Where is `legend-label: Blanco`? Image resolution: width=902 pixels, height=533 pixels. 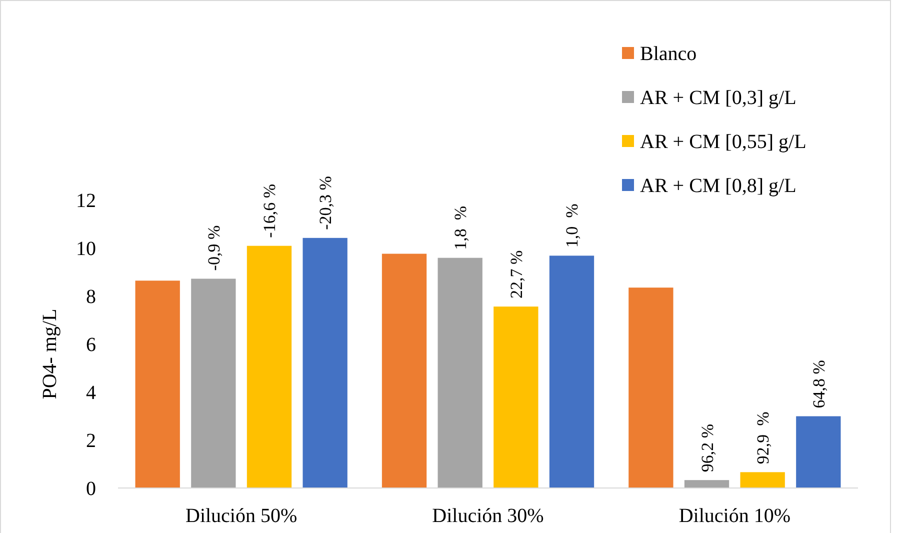
legend-label: Blanco is located at coordinates (668, 54).